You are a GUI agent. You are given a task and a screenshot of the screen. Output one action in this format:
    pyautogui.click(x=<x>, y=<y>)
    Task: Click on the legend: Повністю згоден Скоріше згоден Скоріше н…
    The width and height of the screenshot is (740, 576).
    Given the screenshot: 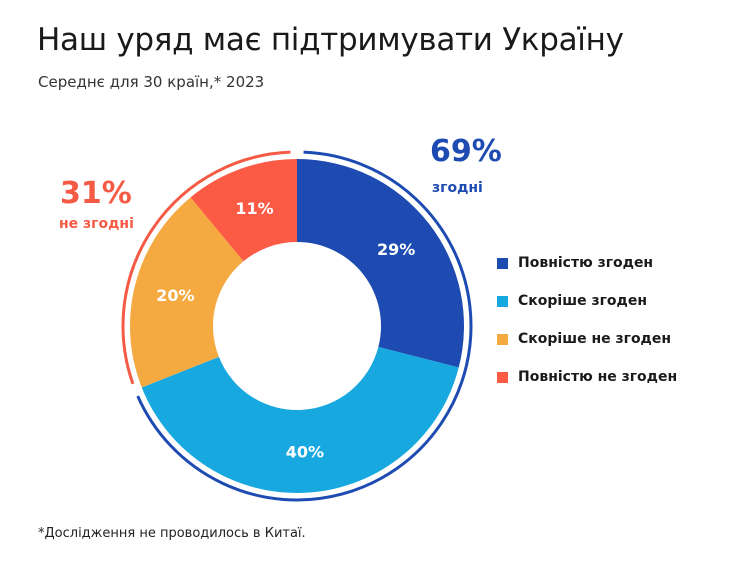 What is the action you would take?
    pyautogui.click(x=587, y=320)
    